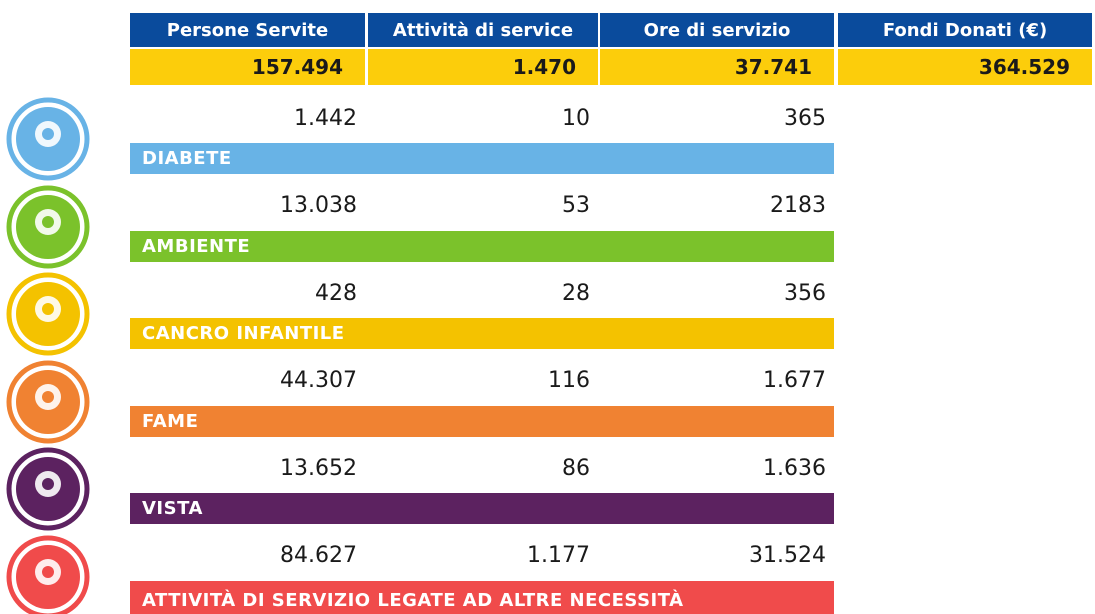 This screenshot has height=614, width=1095. What do you see at coordinates (247, 30) in the screenshot?
I see `column-header: Persone Servite` at bounding box center [247, 30].